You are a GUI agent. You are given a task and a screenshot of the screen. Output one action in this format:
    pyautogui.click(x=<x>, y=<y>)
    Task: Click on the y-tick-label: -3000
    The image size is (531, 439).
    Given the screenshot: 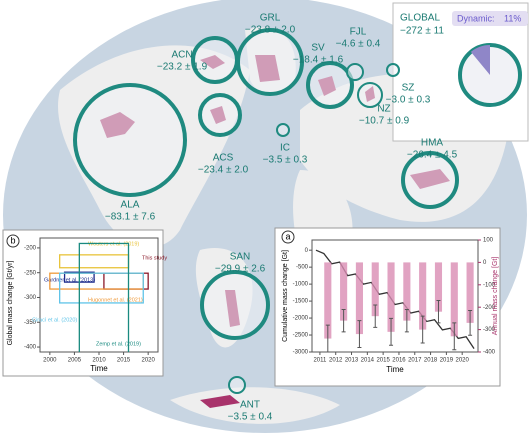 What is the action you would take?
    pyautogui.click(x=301, y=353)
    